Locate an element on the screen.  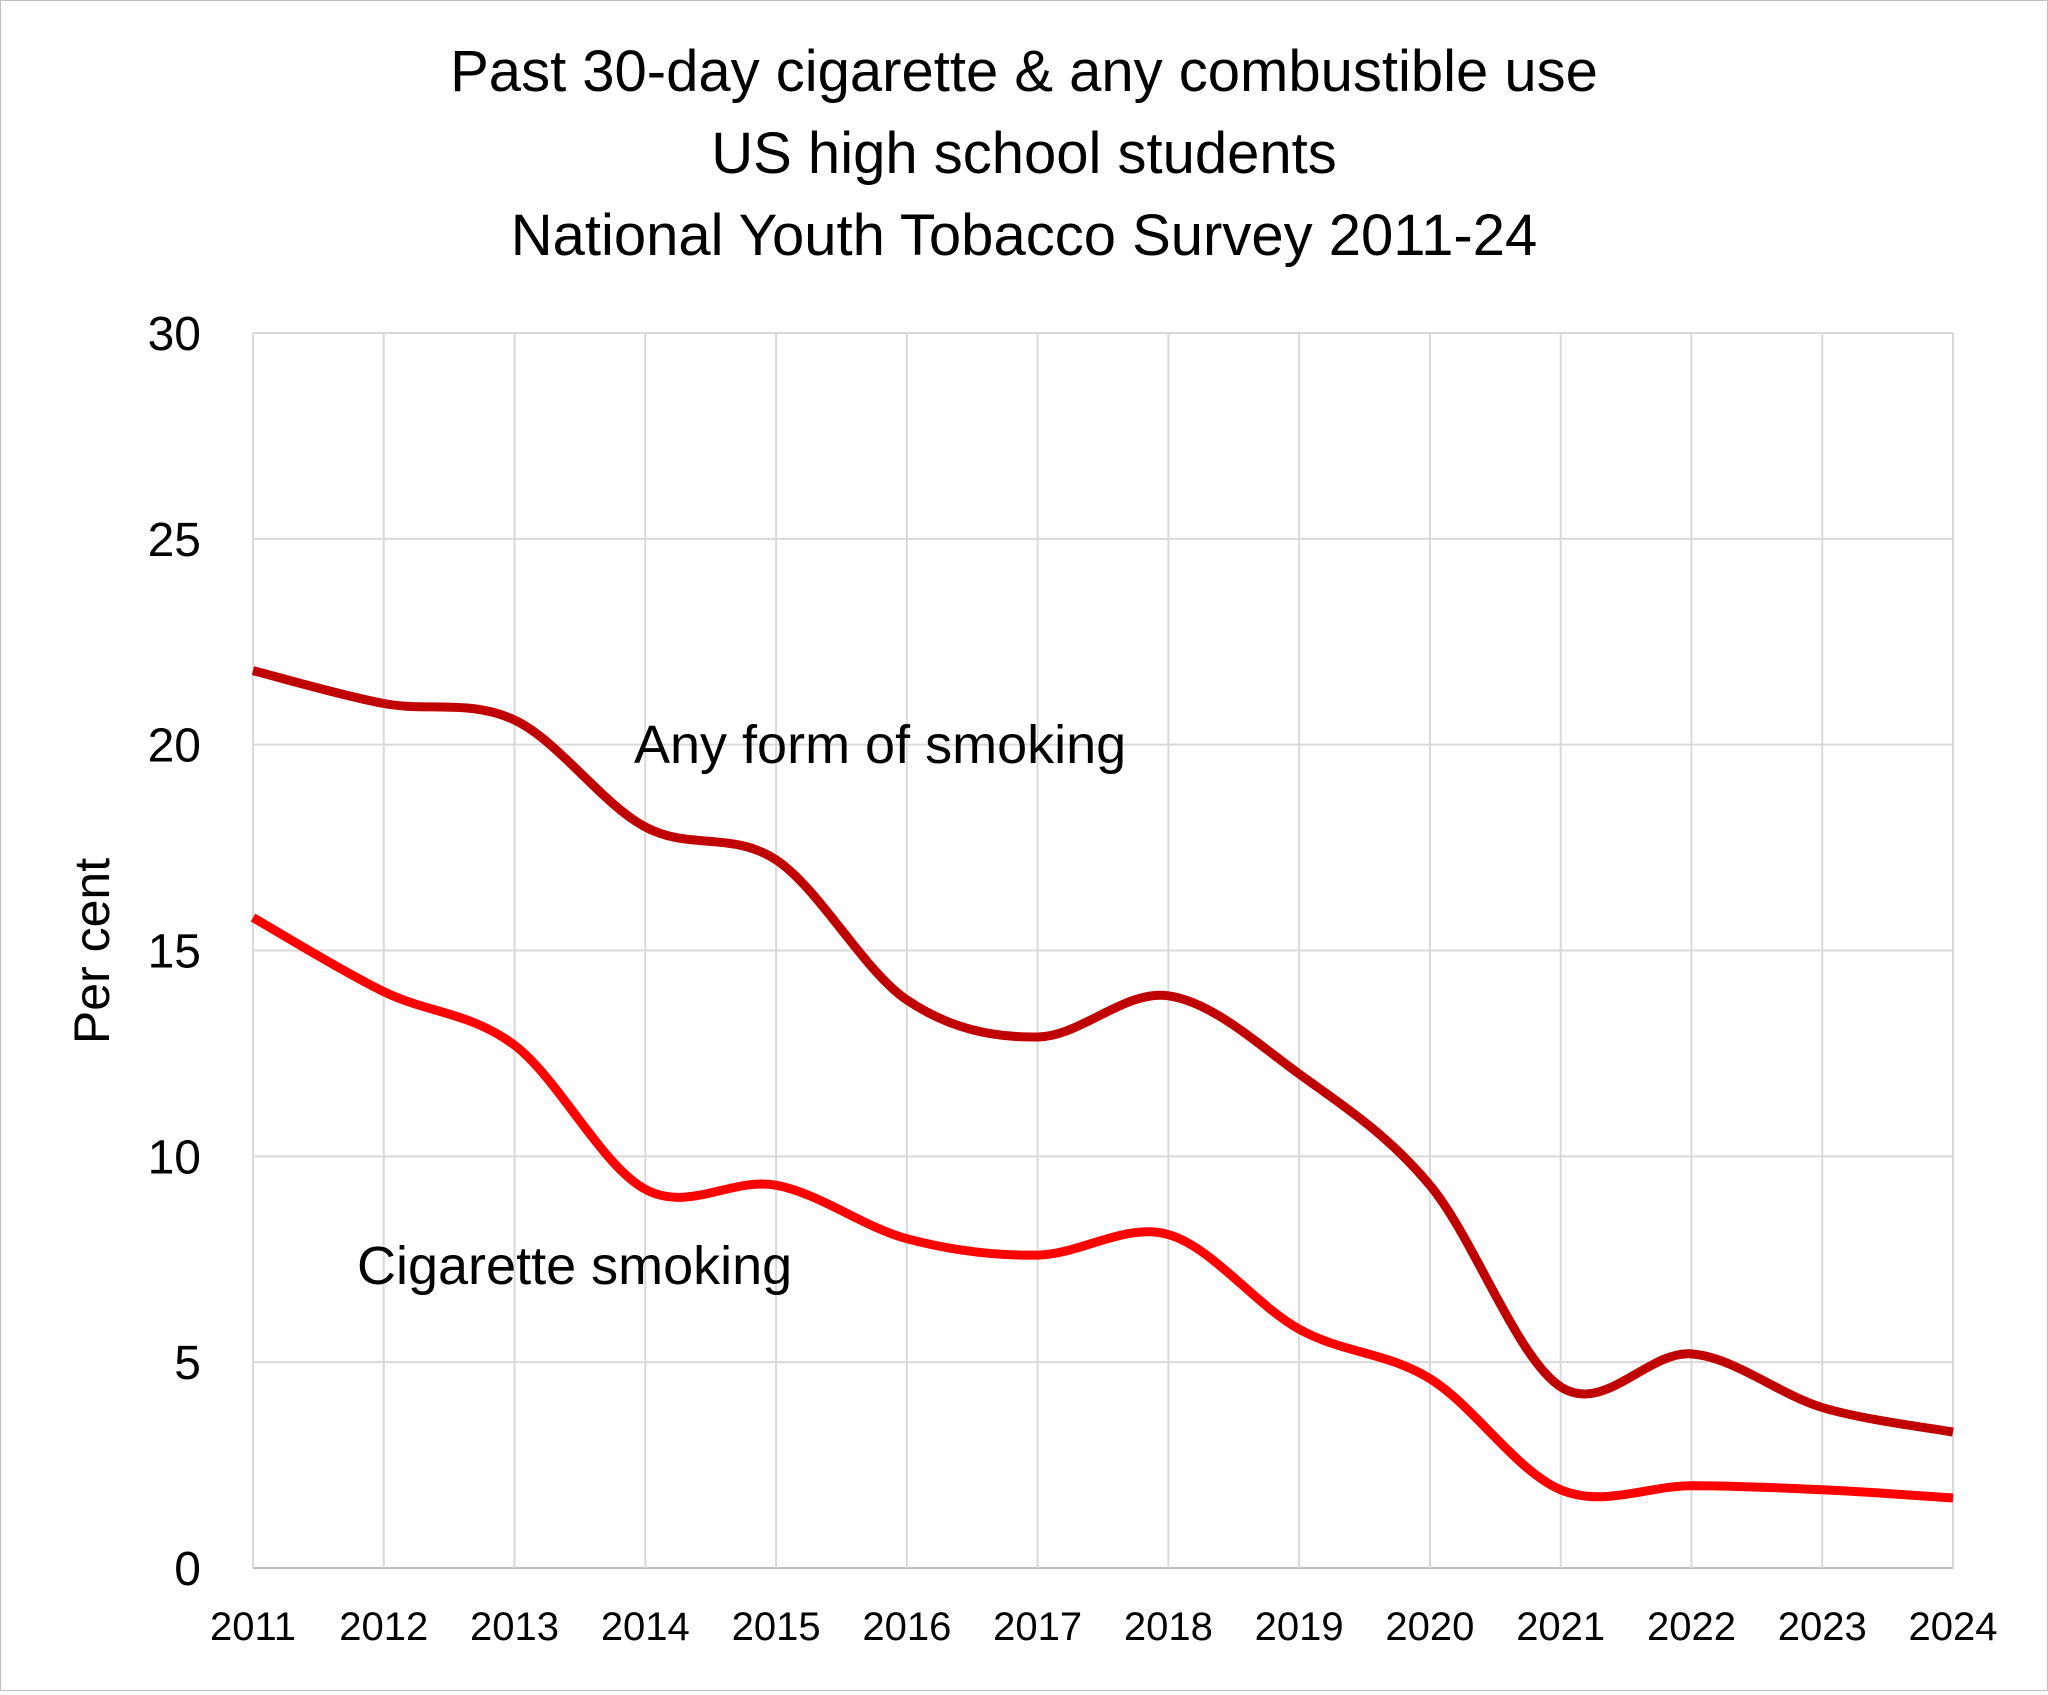
x-tick-label: 2020 is located at coordinates (1429, 1627).